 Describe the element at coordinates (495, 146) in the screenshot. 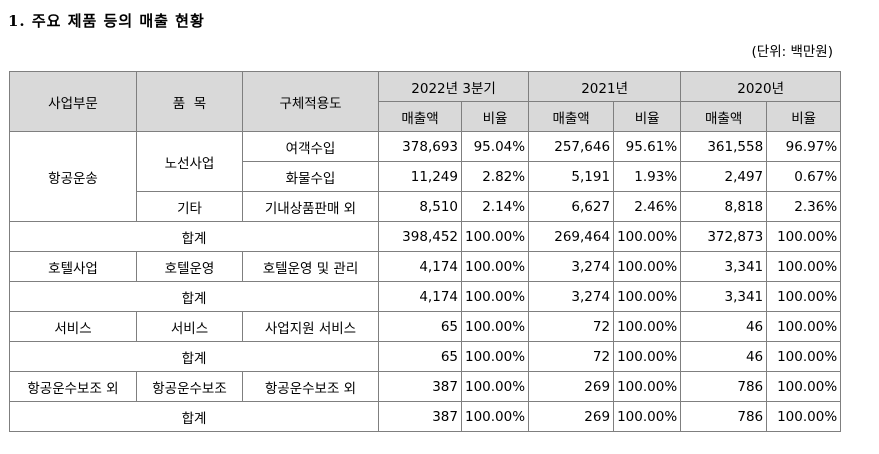

I see `value-cell: 95.04%` at that location.